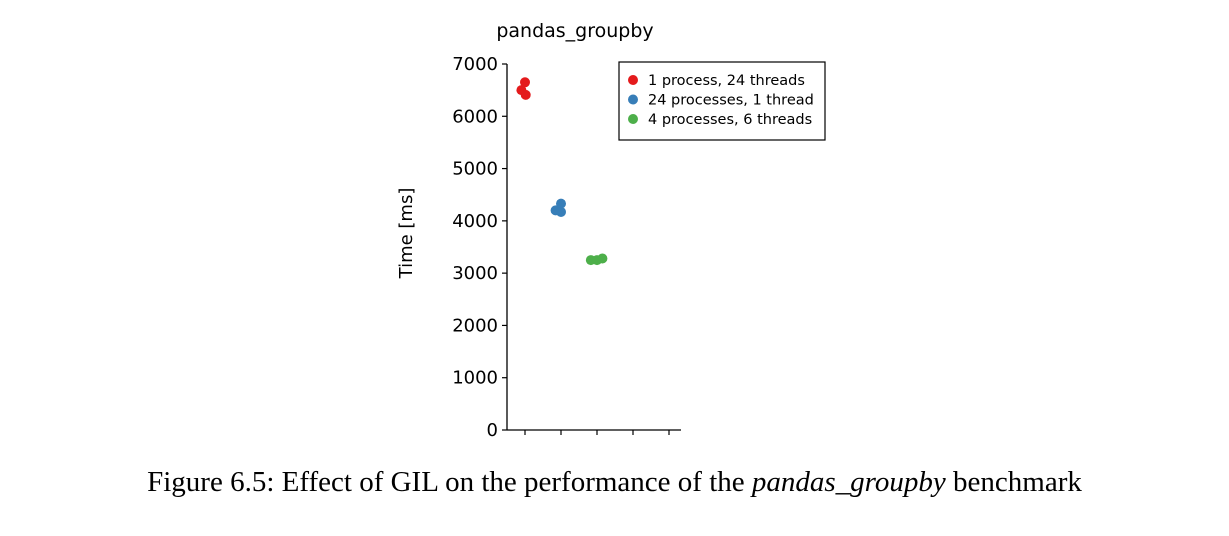 This screenshot has height=536, width=1229. I want to click on y-tick-label: 1000, so click(475, 378).